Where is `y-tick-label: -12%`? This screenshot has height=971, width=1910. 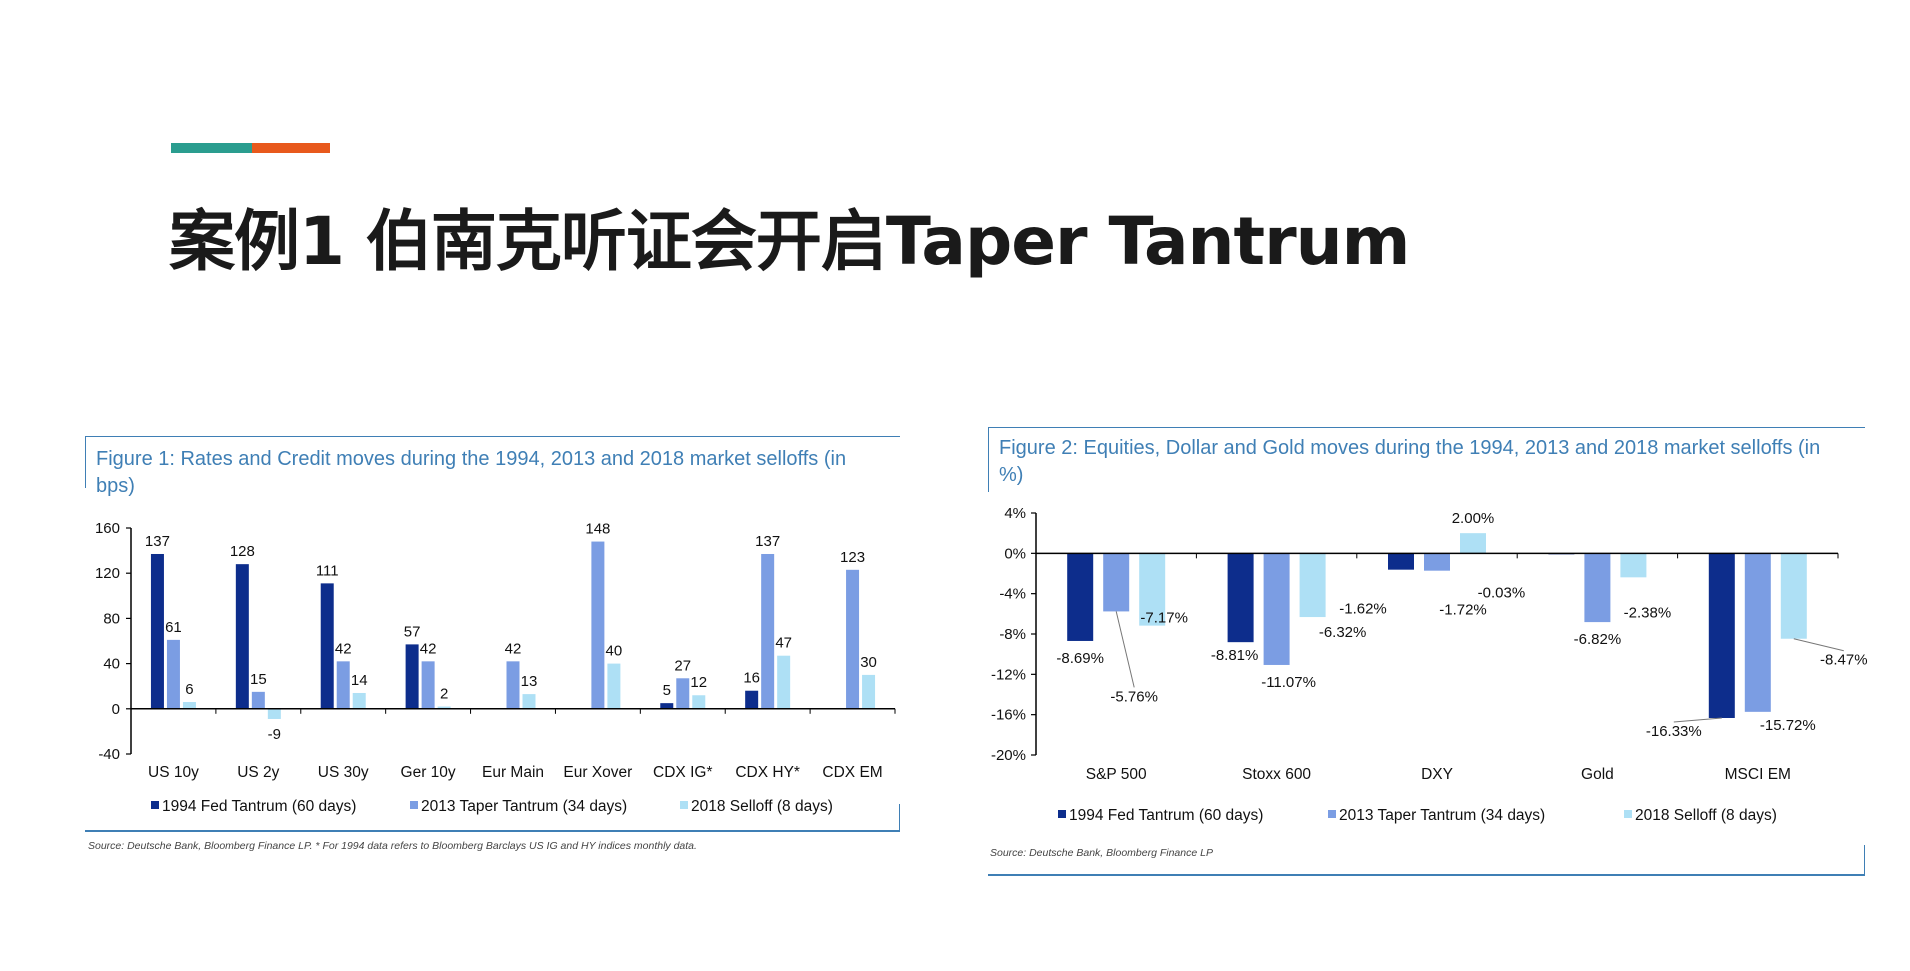 y-tick-label: -12% is located at coordinates (1008, 674).